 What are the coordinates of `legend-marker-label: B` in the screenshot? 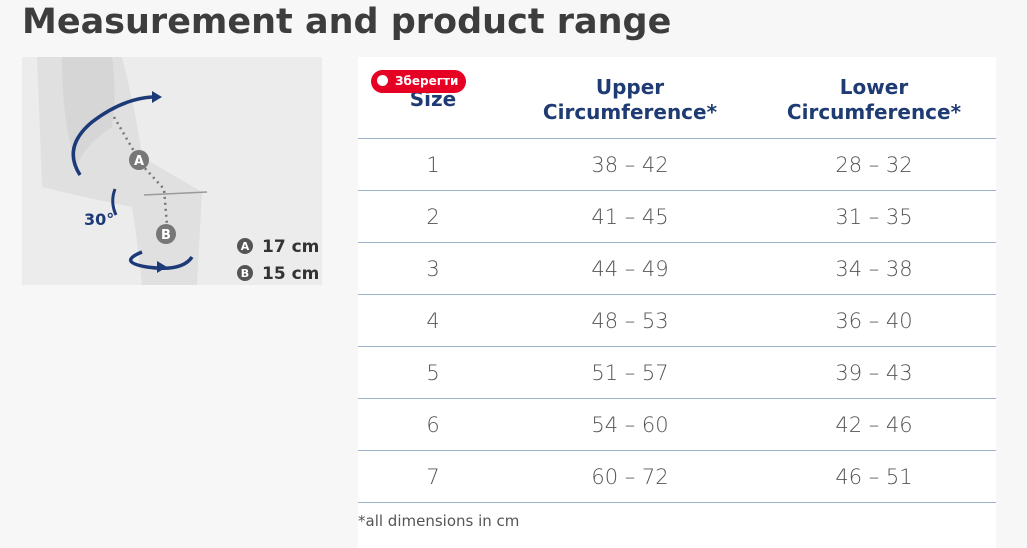 It's located at (245, 273).